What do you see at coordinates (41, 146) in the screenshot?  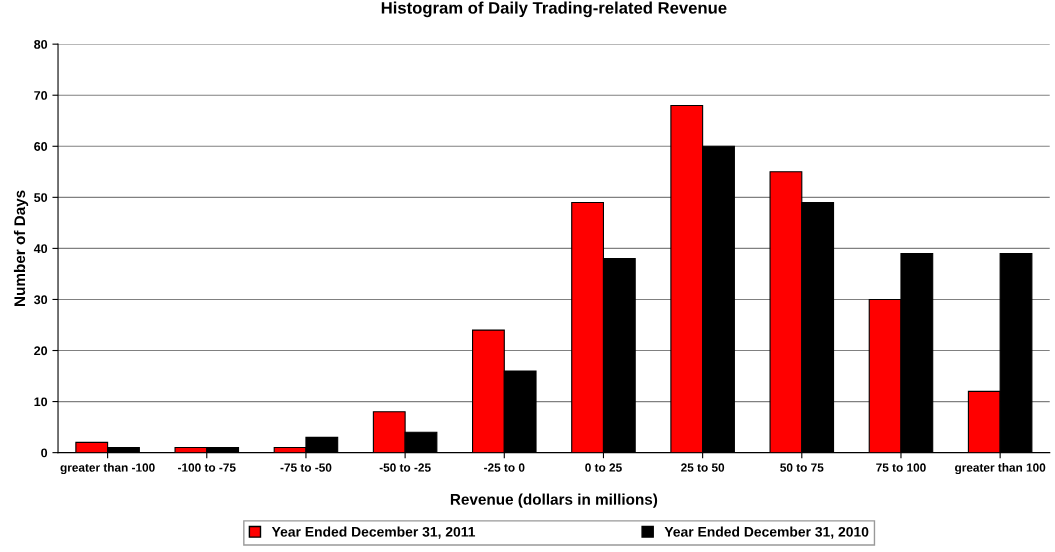 I see `y-tick-label: 60` at bounding box center [41, 146].